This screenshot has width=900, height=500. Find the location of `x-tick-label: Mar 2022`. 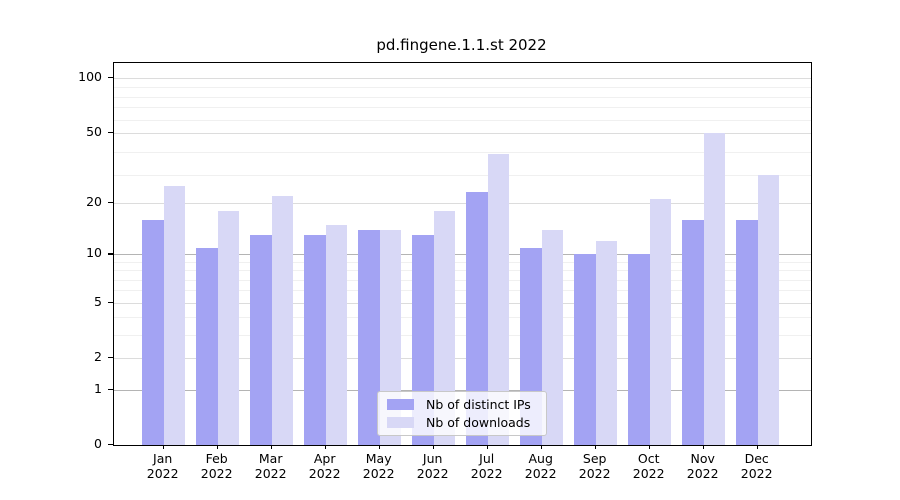

x-tick-label: Mar 2022 is located at coordinates (271, 466).